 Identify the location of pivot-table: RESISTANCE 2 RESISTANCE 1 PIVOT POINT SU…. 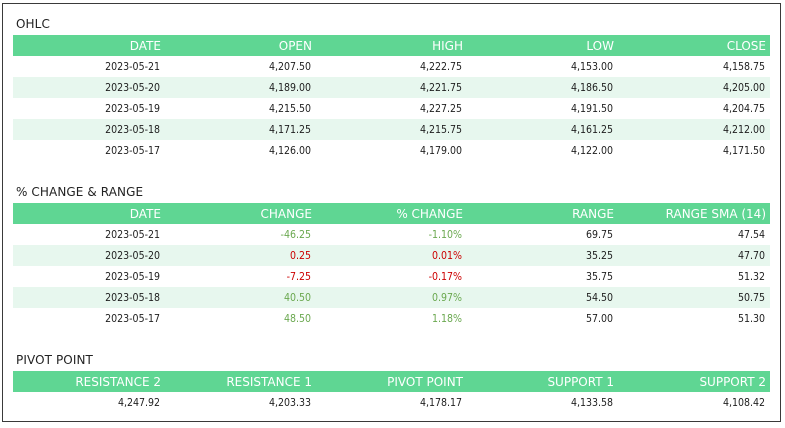
(391, 392).